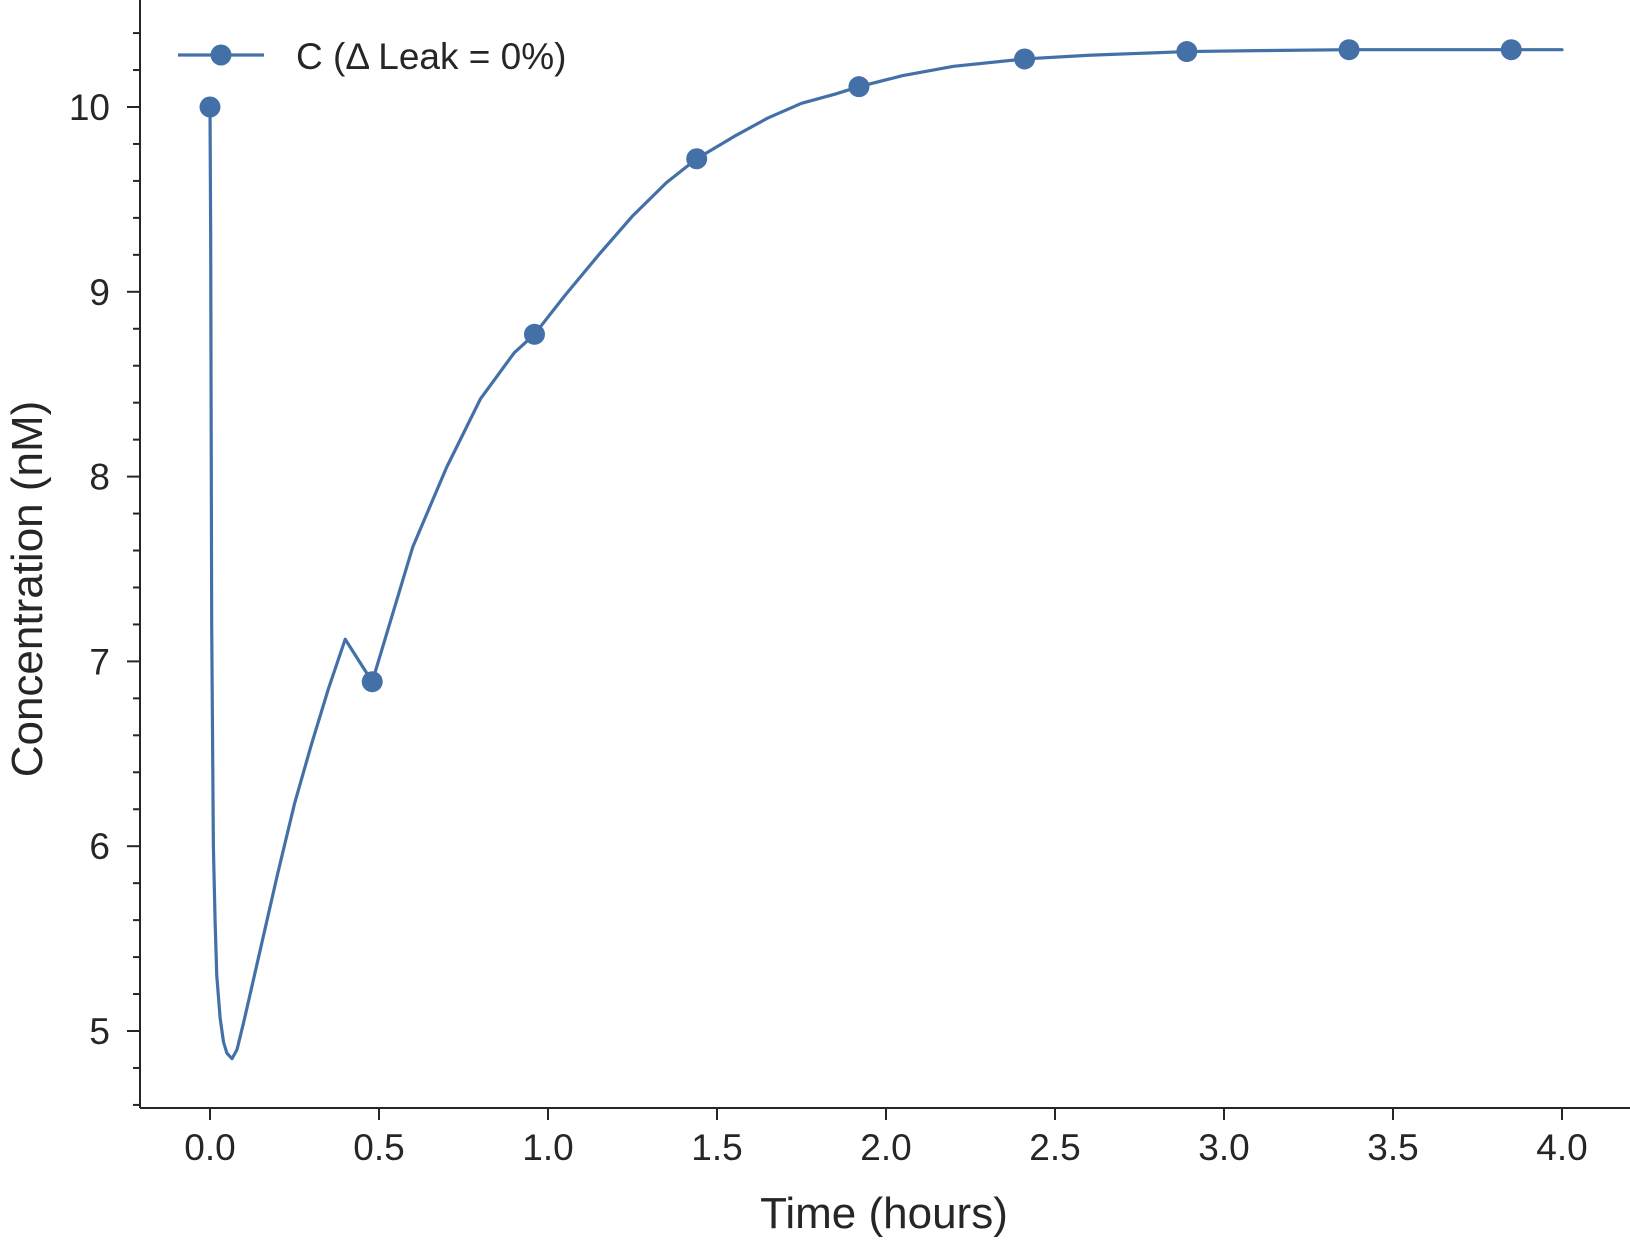 Image resolution: width=1630 pixels, height=1242 pixels. I want to click on legend: C (Δ Leak = 0%), so click(372, 56).